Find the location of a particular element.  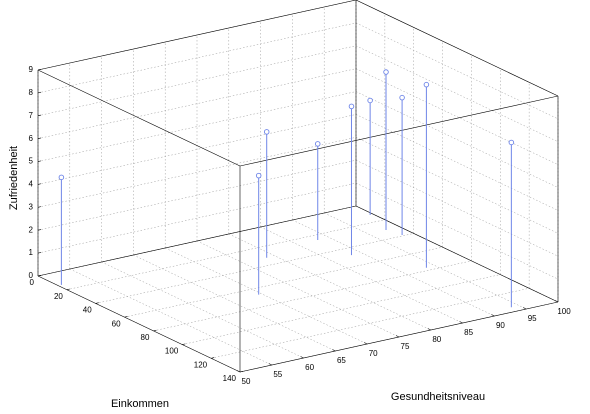

y-tick-label: 140 is located at coordinates (230, 378).